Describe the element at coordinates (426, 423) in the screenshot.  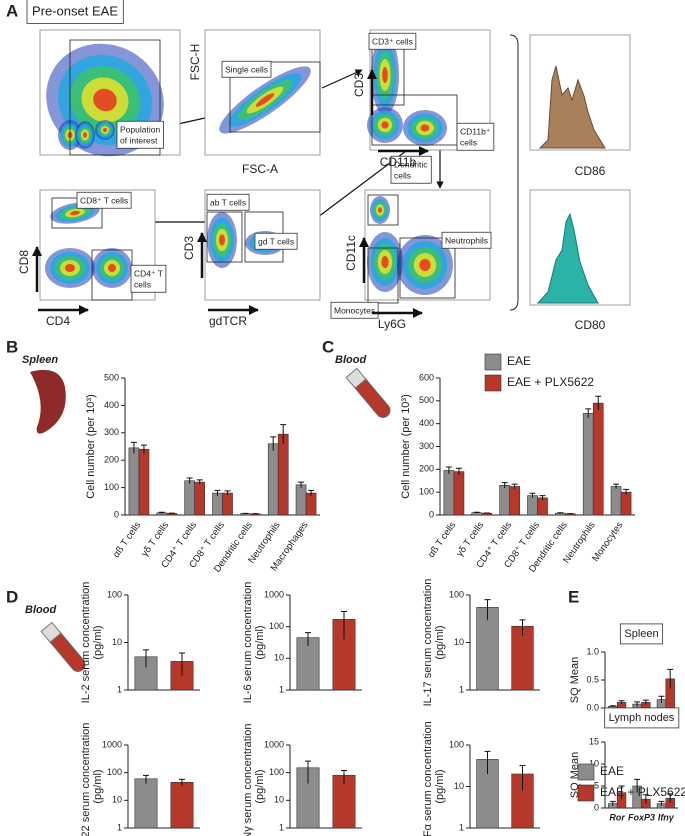
I see `y-tick-label: 400` at that location.